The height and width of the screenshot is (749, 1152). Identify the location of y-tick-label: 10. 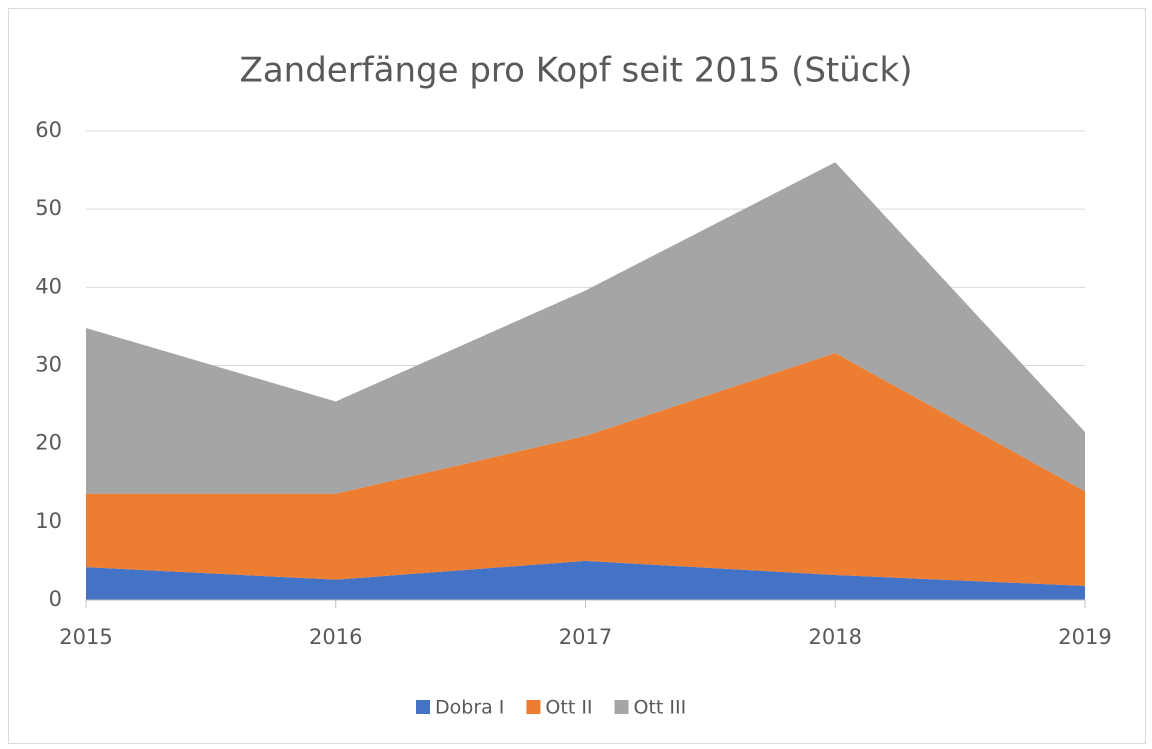
(48, 521).